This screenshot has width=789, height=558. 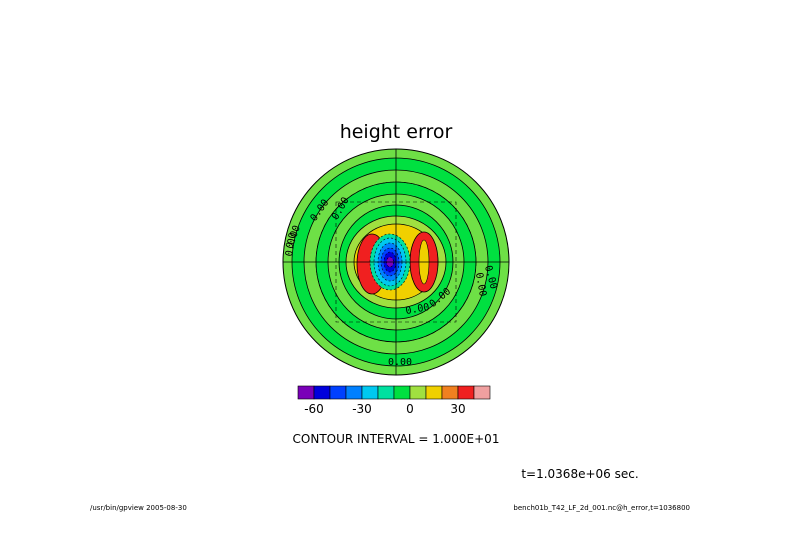 I want to click on colorbar-tick-label: -60, so click(x=314, y=409).